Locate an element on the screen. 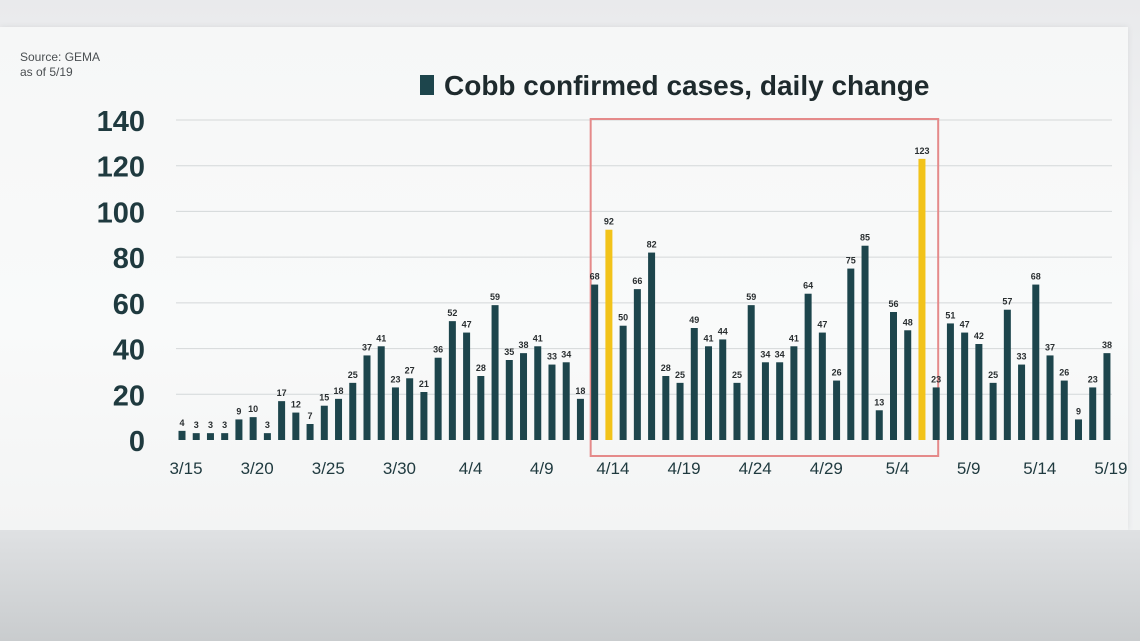 The image size is (1140, 641). y-axis: 0 20 40 60 80 100 120 140 is located at coordinates (121, 282).